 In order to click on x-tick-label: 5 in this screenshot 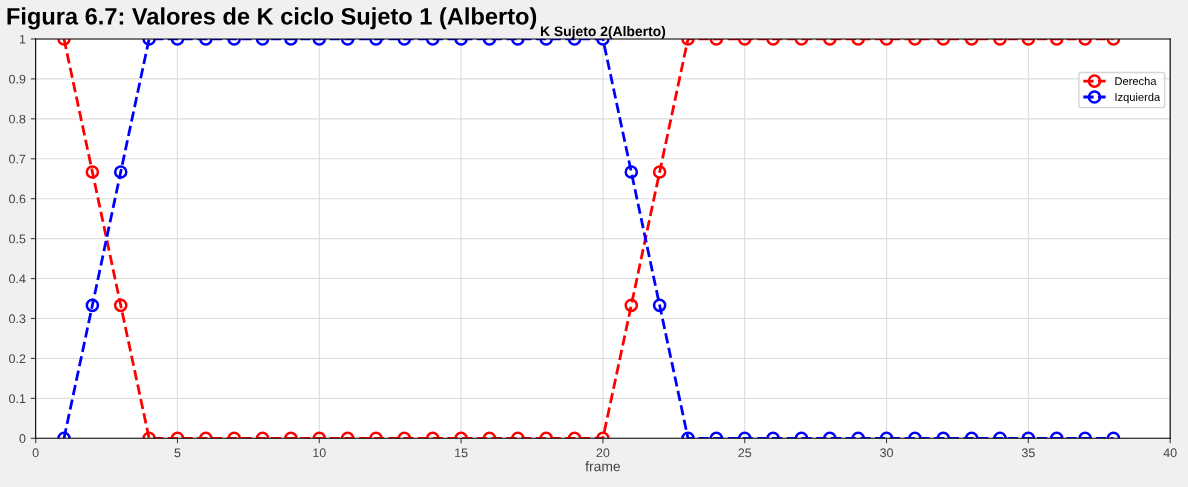, I will do `click(177, 453)`.